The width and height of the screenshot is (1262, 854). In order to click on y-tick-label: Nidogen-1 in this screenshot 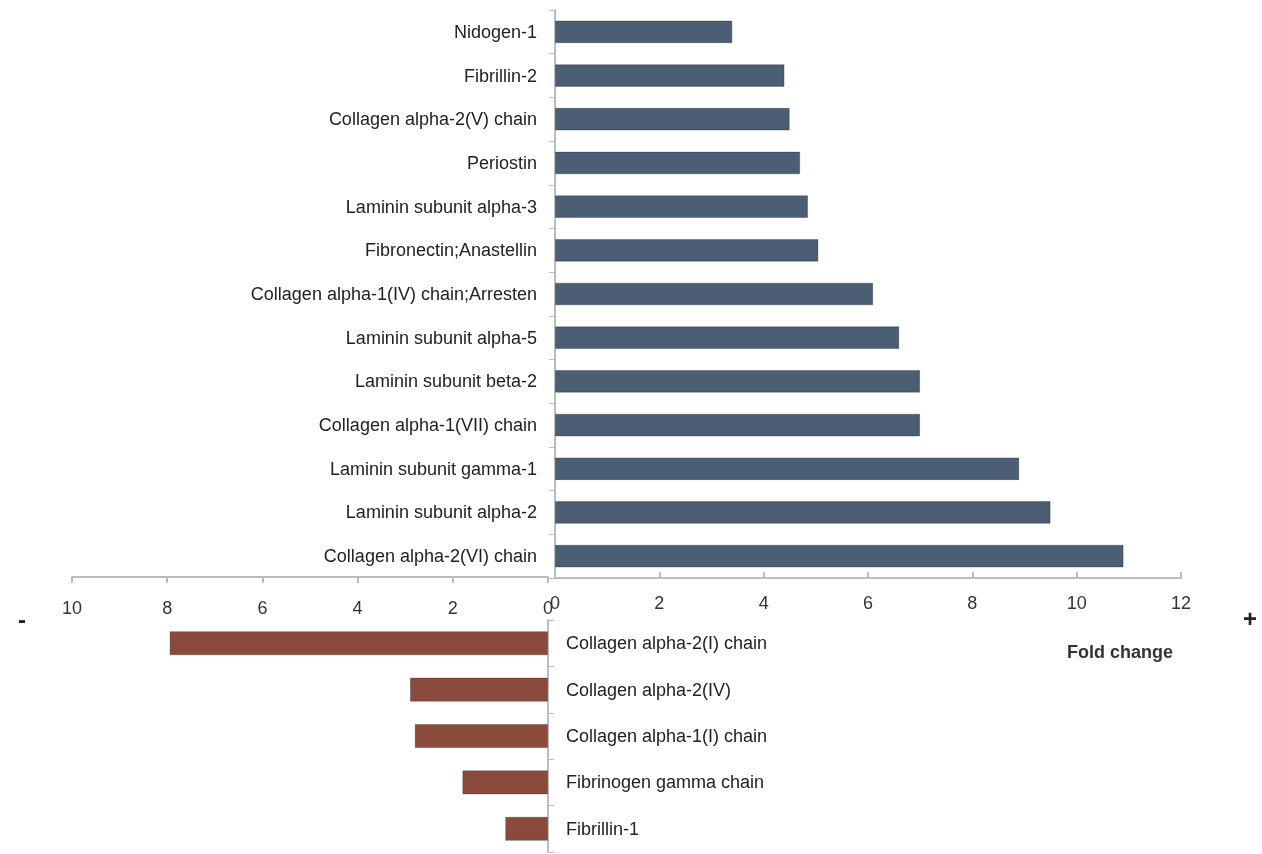, I will do `click(495, 31)`.